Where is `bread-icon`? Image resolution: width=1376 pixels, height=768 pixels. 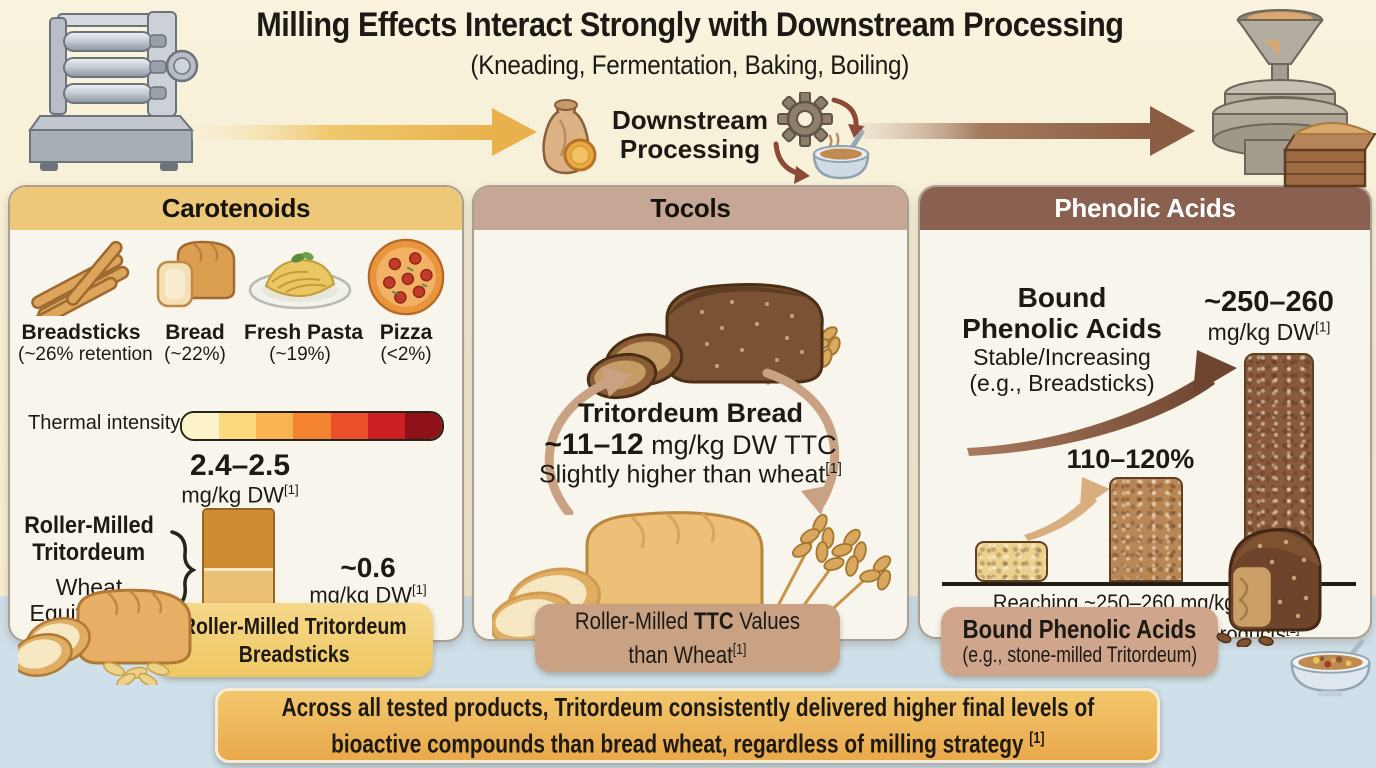 bread-icon is located at coordinates (196, 274).